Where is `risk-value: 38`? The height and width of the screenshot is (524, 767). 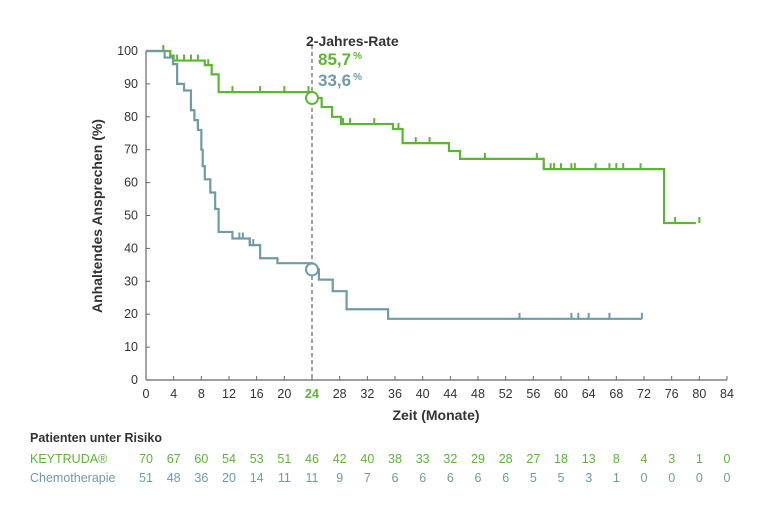
risk-value: 38 is located at coordinates (395, 459).